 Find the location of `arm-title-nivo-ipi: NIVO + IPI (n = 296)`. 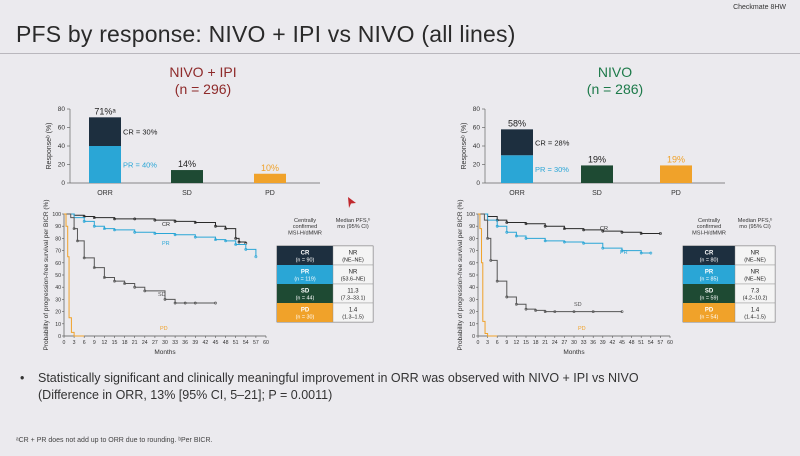

arm-title-nivo-ipi: NIVO + IPI (n = 296) is located at coordinates (203, 81).